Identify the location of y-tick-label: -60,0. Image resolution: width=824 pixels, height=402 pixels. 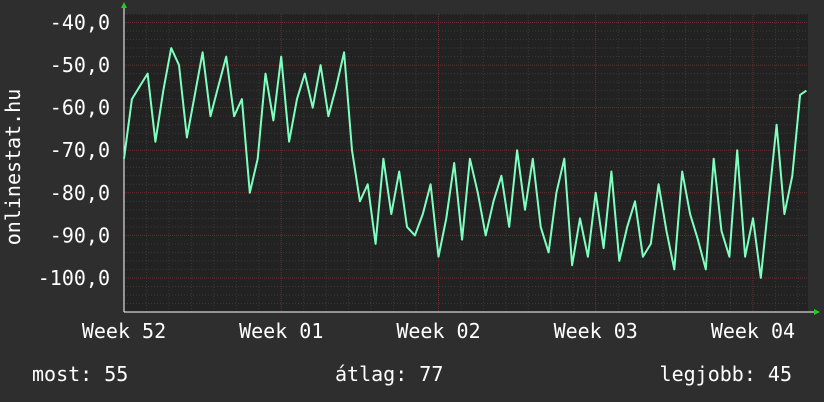
(80, 108).